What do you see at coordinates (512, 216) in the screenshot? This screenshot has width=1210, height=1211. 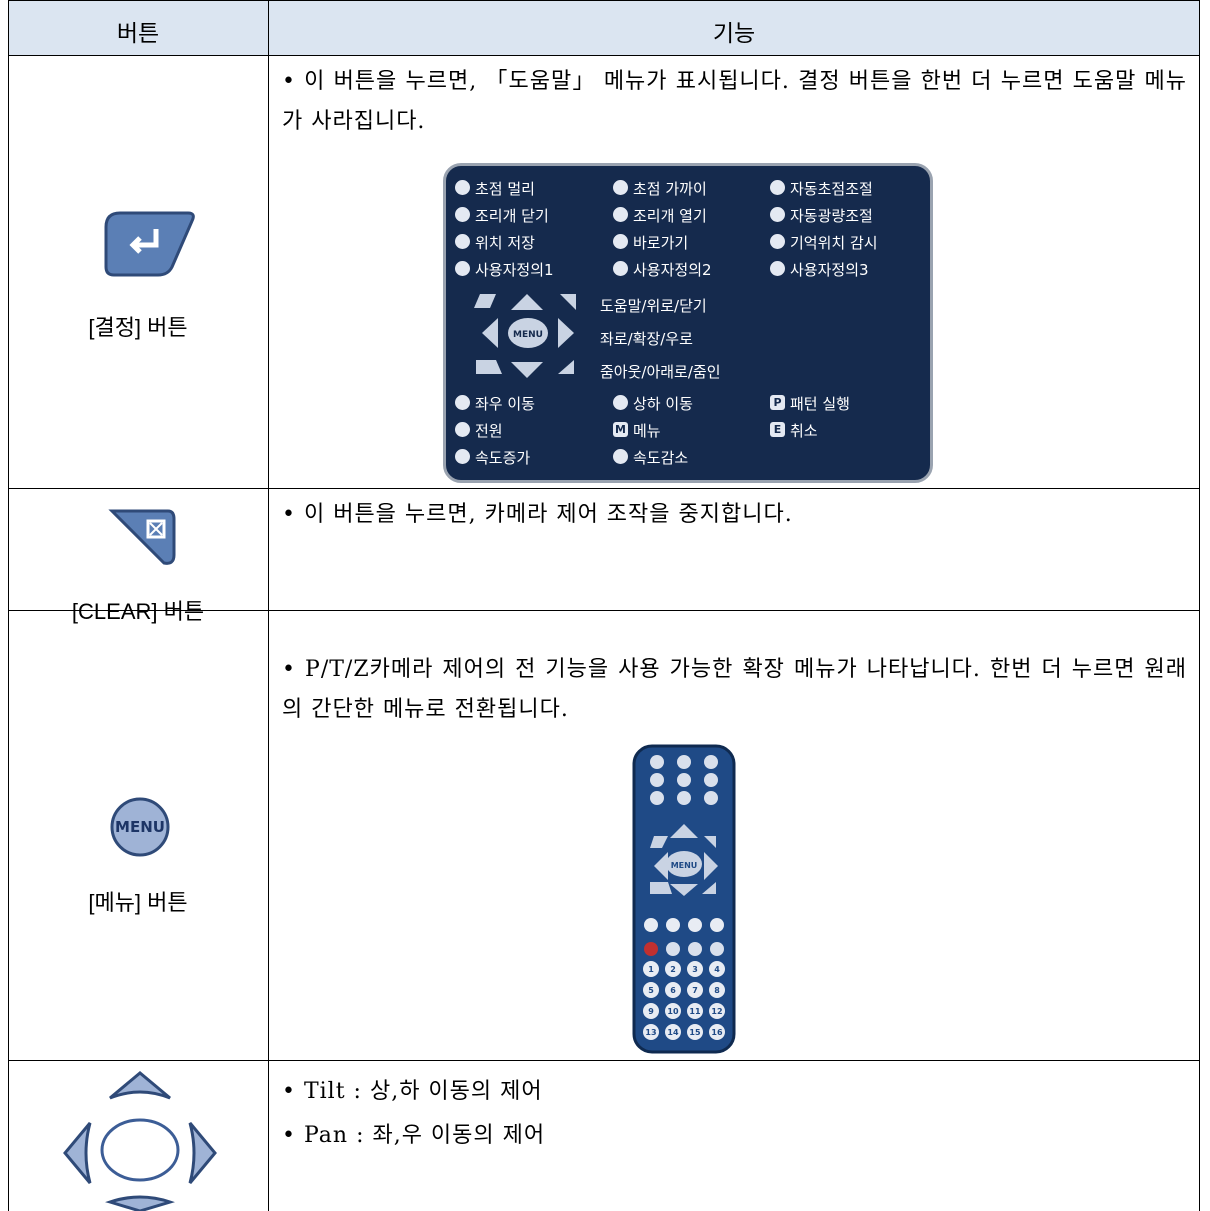 I see `menu-item: 조리개 닫기` at bounding box center [512, 216].